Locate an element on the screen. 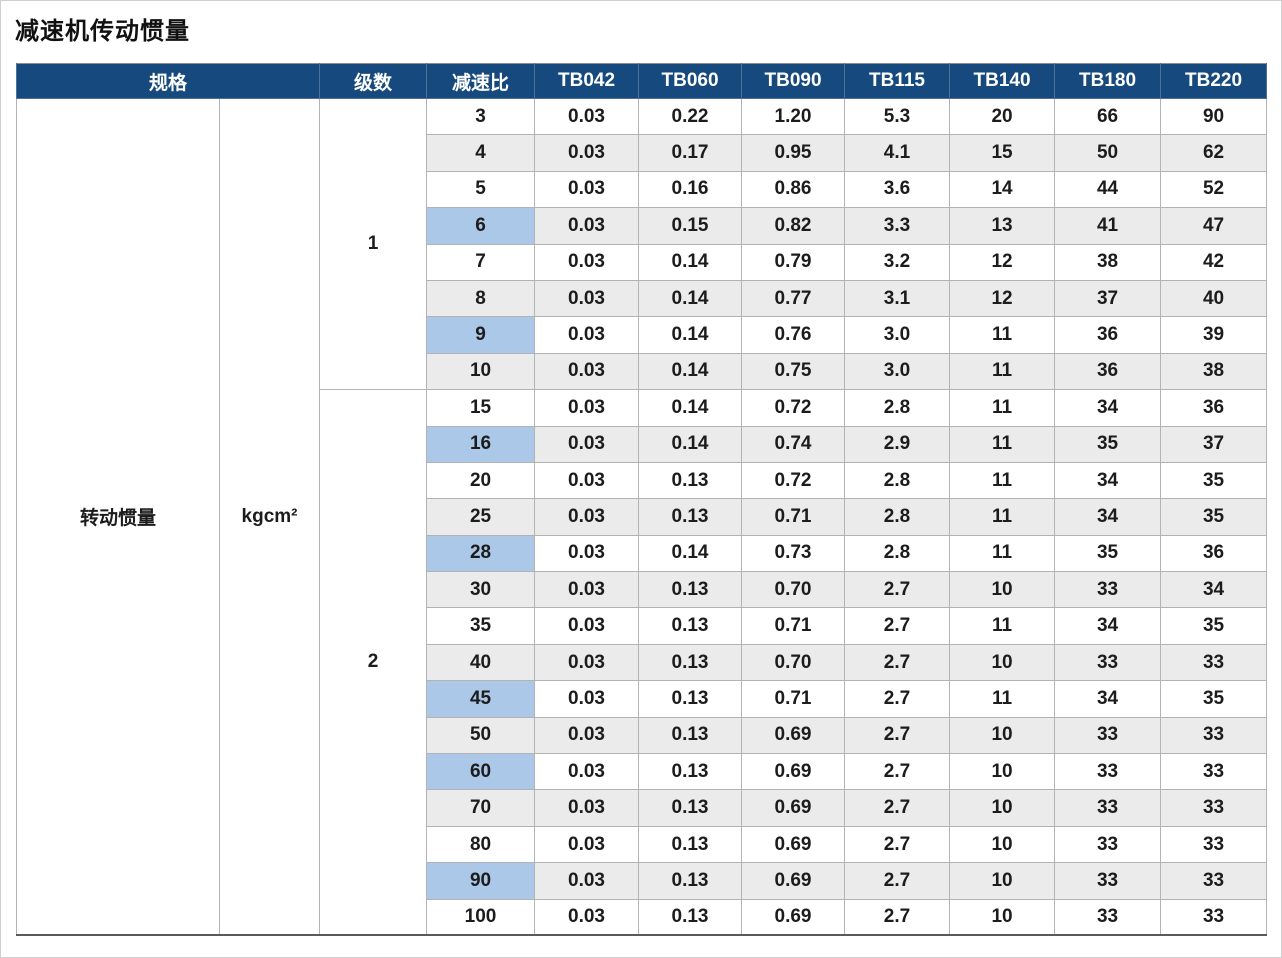 The image size is (1282, 958). value-cell: 66 is located at coordinates (1108, 116).